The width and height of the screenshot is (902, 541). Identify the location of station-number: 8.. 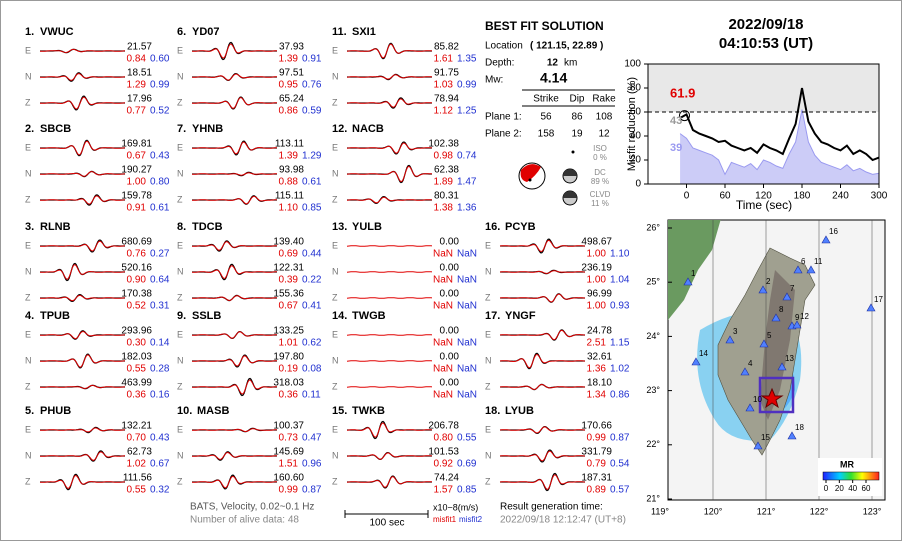
(181, 227).